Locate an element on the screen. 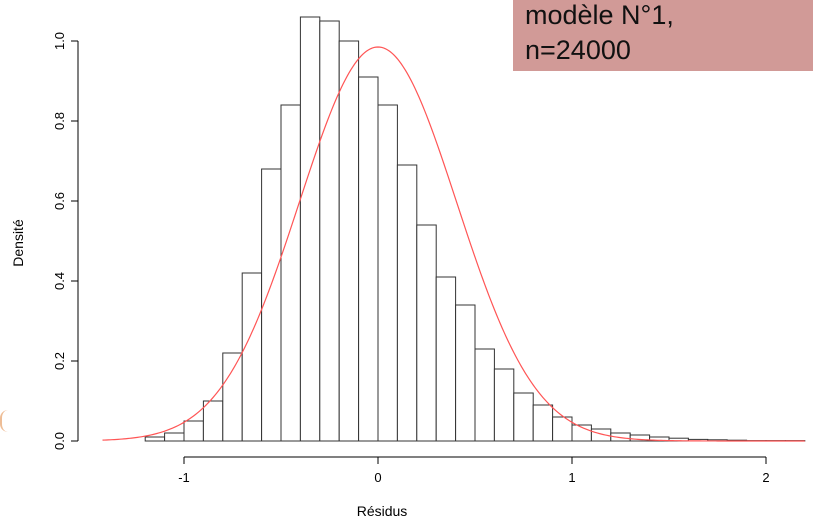 The width and height of the screenshot is (815, 528). x-tick-label: 1 is located at coordinates (571, 477).